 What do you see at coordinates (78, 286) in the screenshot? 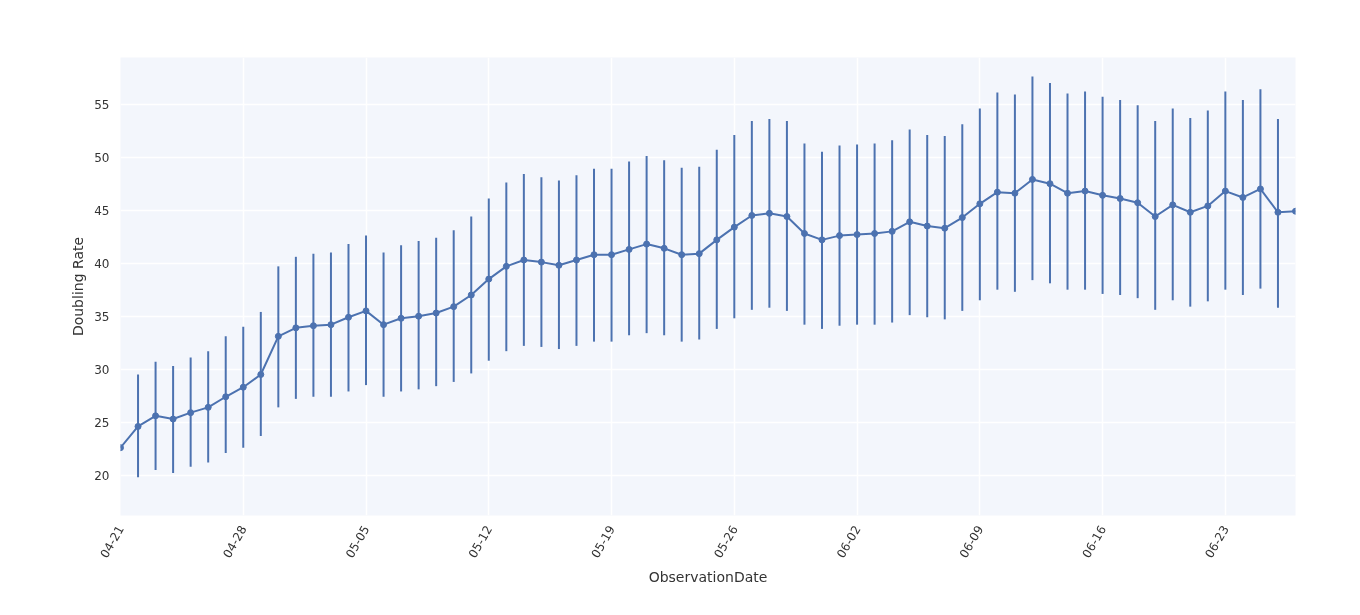
I see `y-axis-title: Doubling Rate` at bounding box center [78, 286].